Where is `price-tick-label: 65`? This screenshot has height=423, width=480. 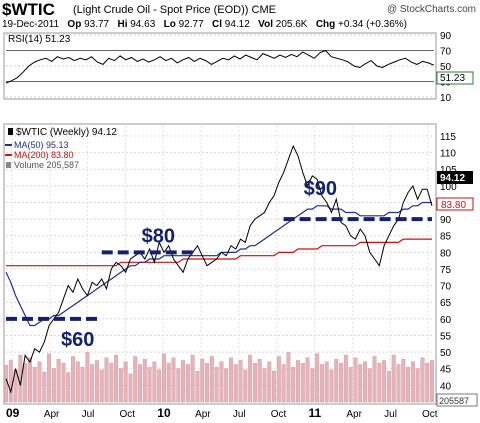
price-tick-label: 65 is located at coordinates (446, 303).